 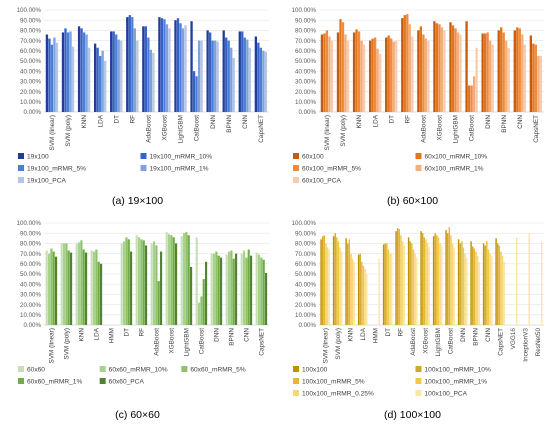 I want to click on legend-entry: 60x100_mRMR_1%, so click(x=454, y=169).